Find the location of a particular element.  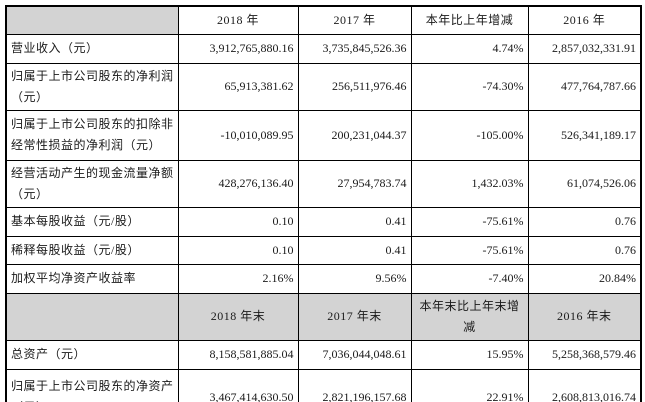

cell-2017: 27,954,783.74 is located at coordinates (354, 183).